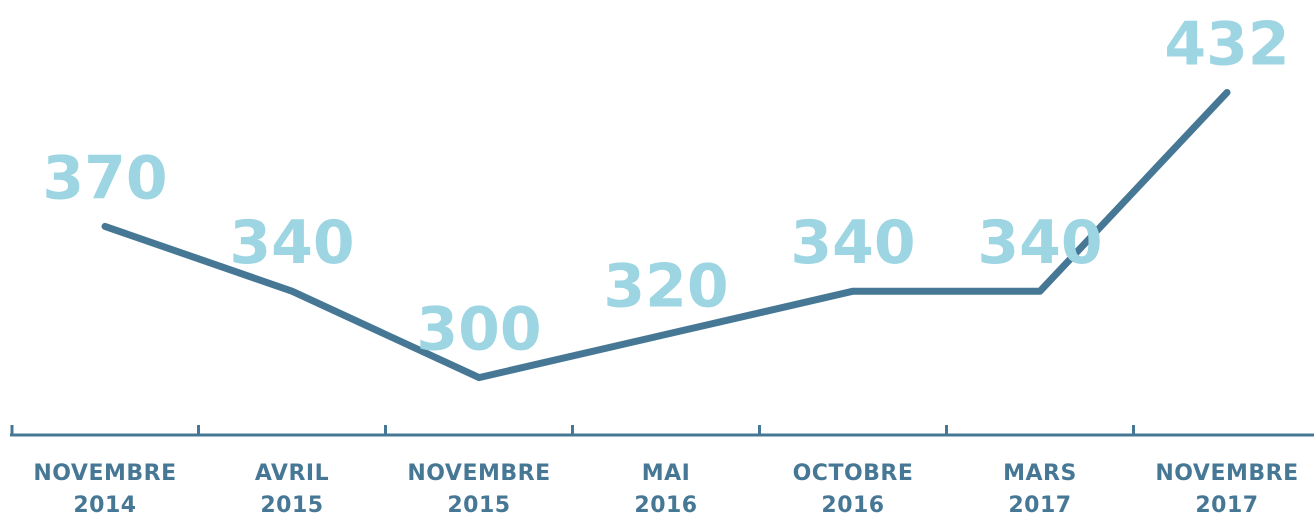  I want to click on x-tick-label: OCTOBRE 2016, so click(853, 489).